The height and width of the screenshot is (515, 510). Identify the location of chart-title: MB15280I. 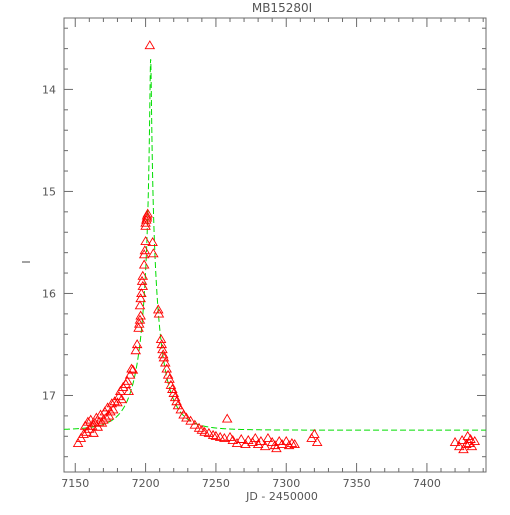
(282, 8).